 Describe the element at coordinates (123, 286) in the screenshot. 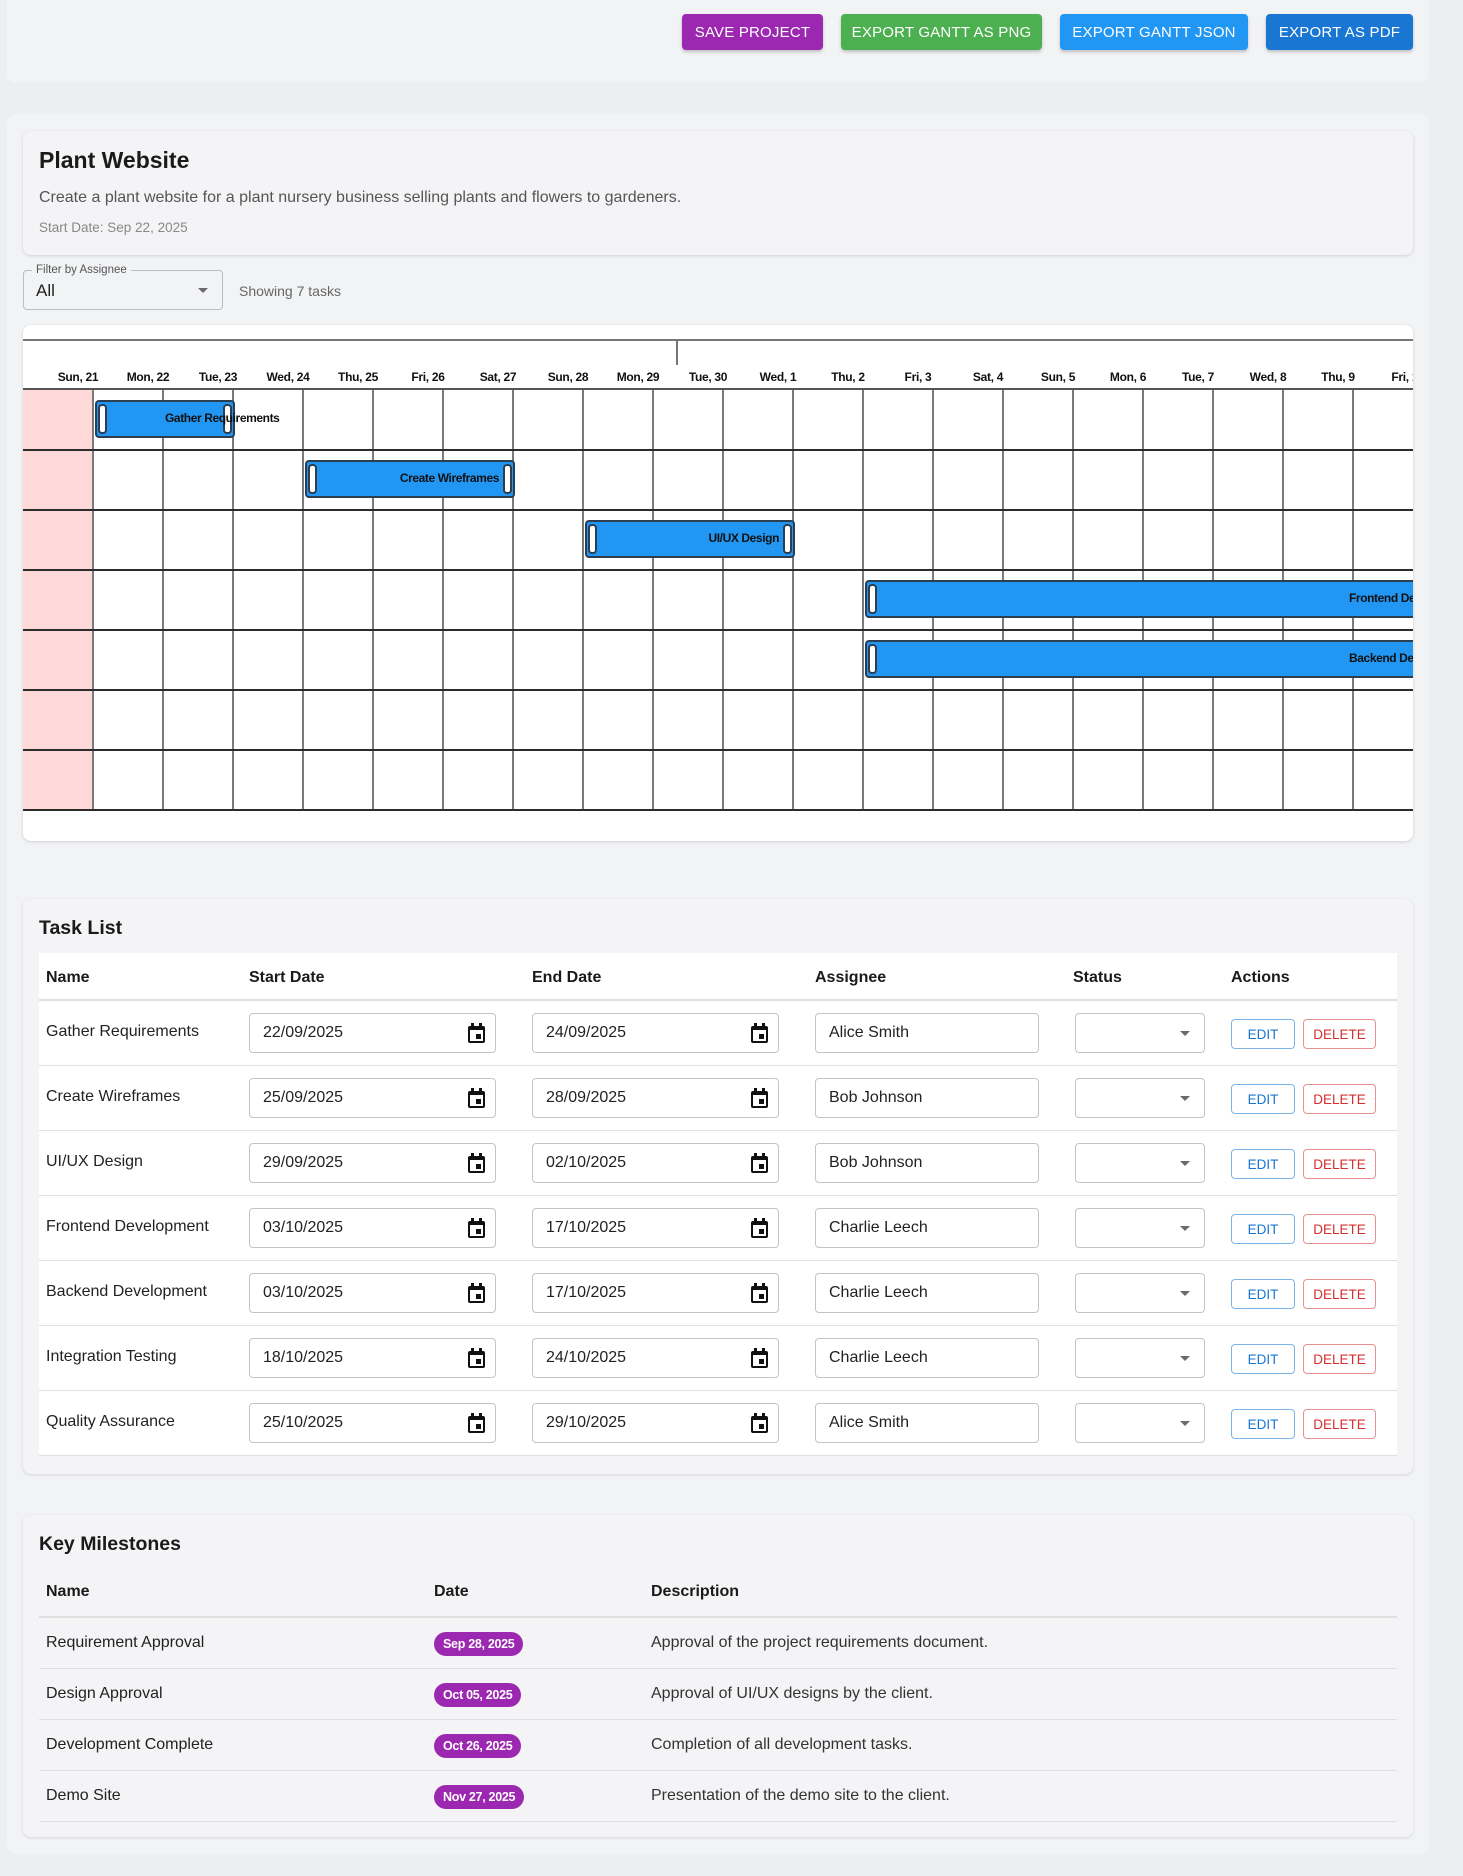

I see `assignee-filter-select: Filter by Assignee All` at that location.